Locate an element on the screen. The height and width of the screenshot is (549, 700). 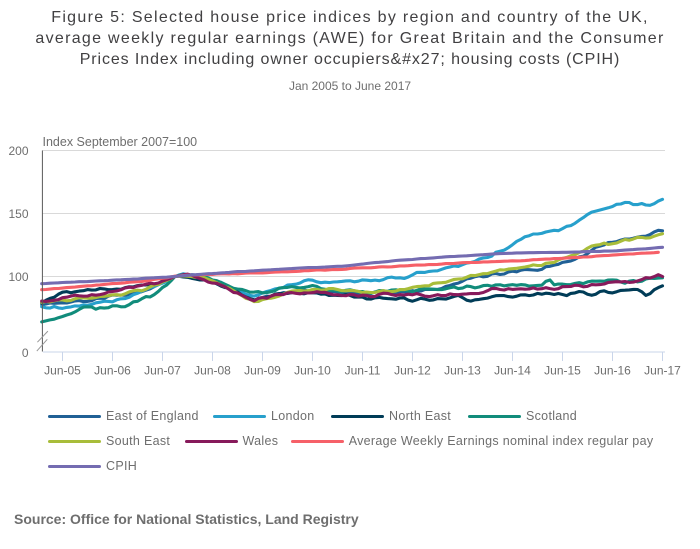
svg-text: Jun-12 is located at coordinates (412, 371).